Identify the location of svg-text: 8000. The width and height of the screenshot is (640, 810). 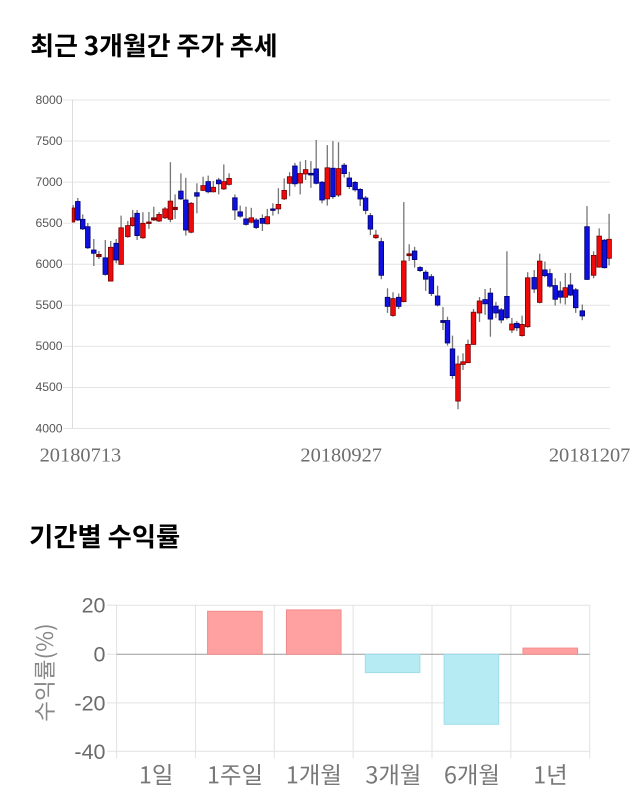
(48, 100).